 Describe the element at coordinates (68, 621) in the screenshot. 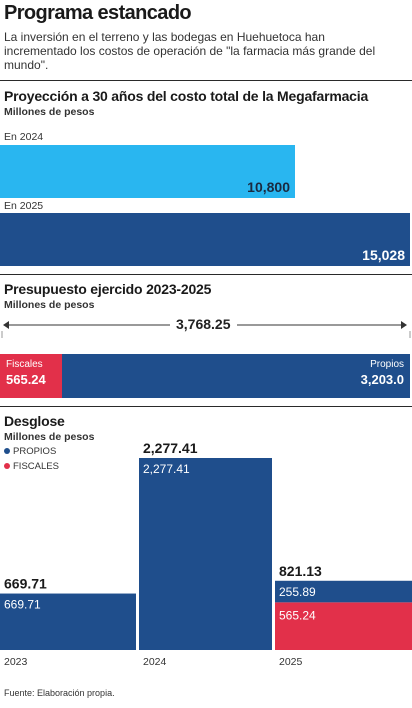

I see `breakdown-bar-propios-2023` at that location.